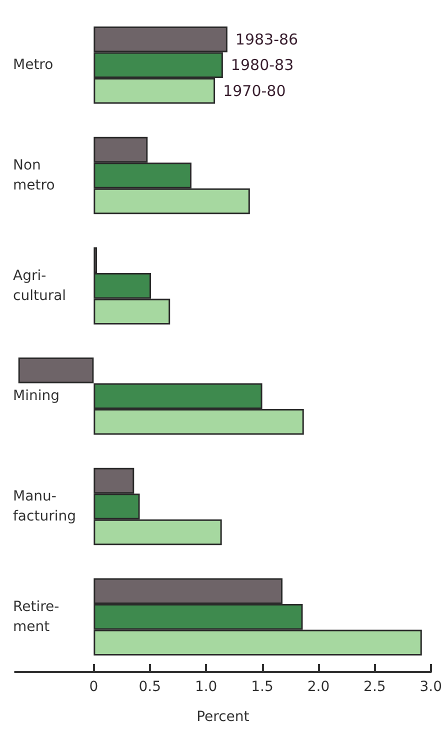 Image resolution: width=445 pixels, height=733 pixels. Describe the element at coordinates (375, 687) in the screenshot. I see `x-tick-label: 2.5` at that location.